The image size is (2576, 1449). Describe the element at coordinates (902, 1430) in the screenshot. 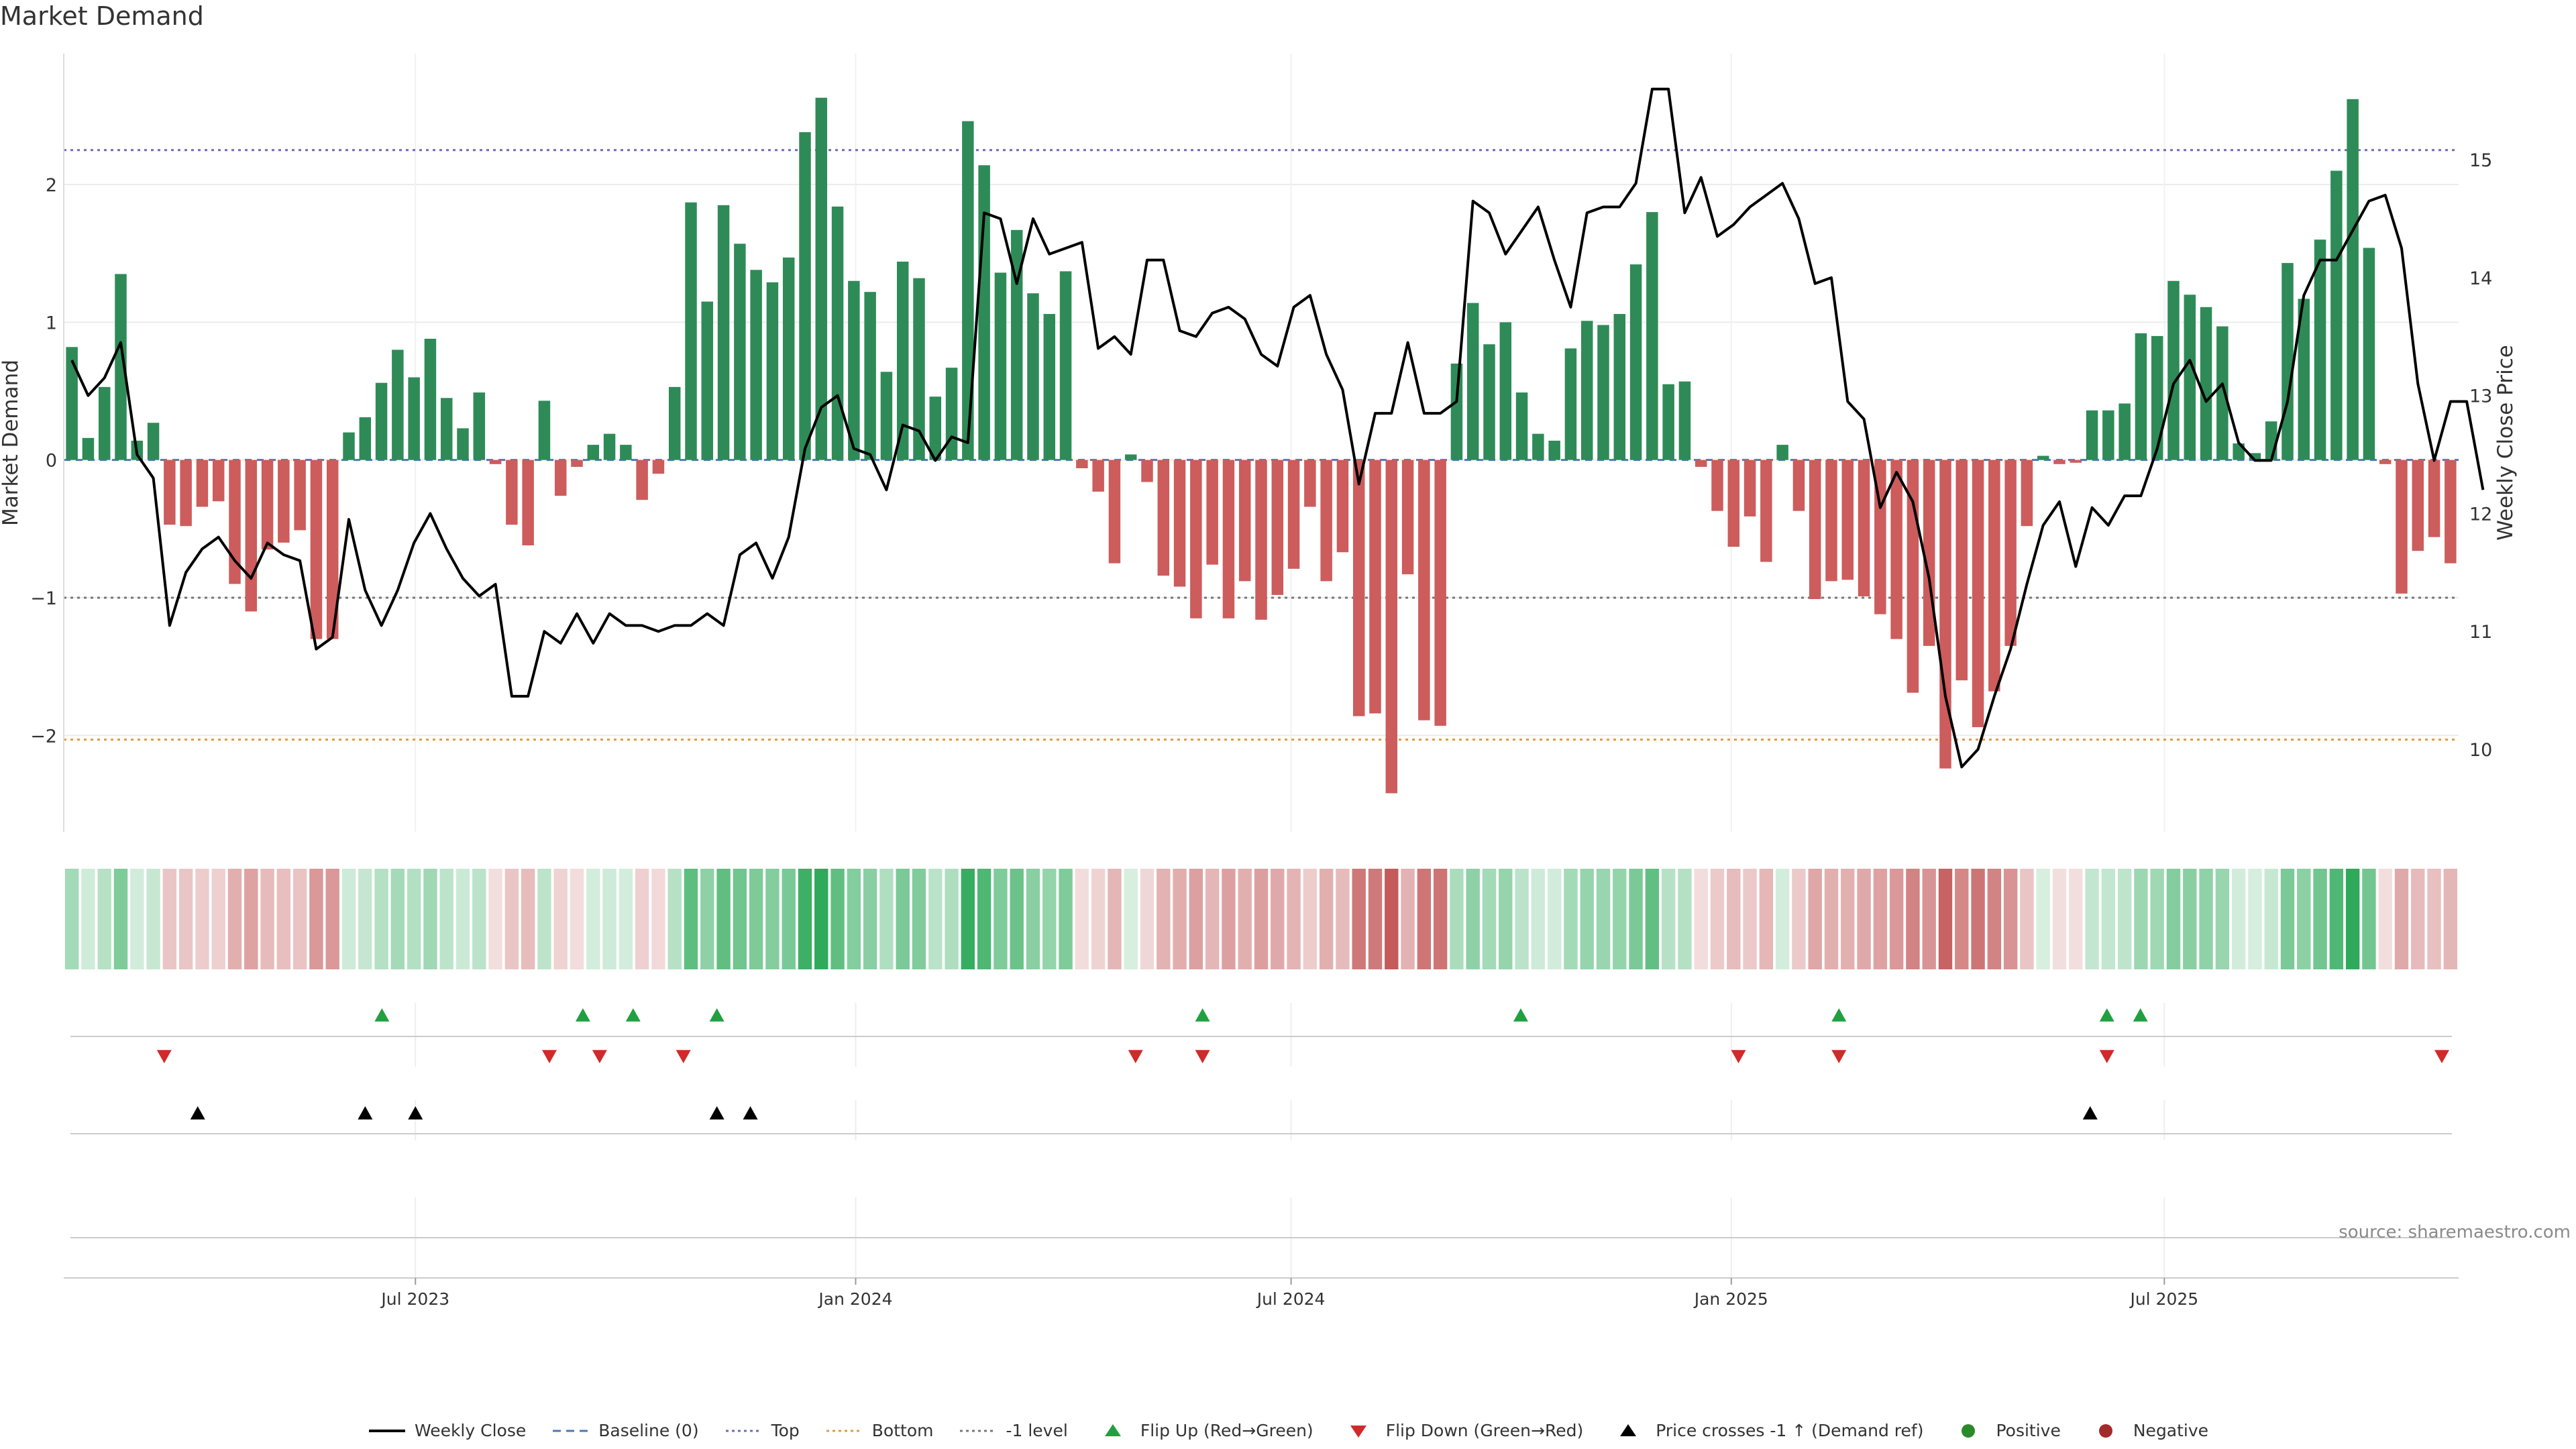

I see `legend-label: Bottom` at that location.